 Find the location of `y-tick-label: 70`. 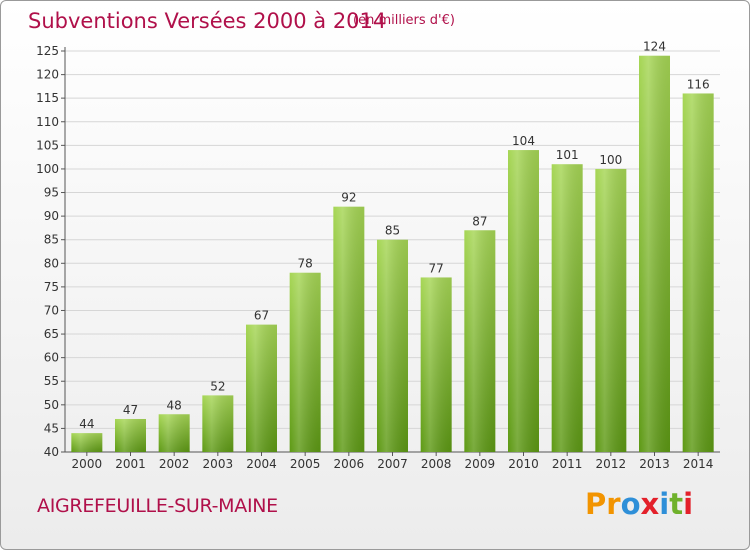

y-tick-label: 70 is located at coordinates (51, 310).